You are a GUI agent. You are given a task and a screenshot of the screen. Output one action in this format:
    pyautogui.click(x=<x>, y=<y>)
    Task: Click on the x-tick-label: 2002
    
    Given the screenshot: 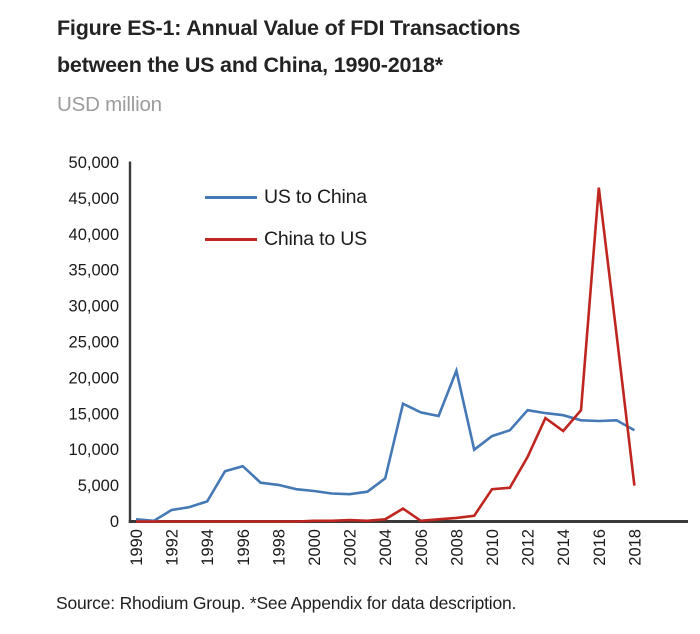 What is the action you would take?
    pyautogui.click(x=351, y=547)
    